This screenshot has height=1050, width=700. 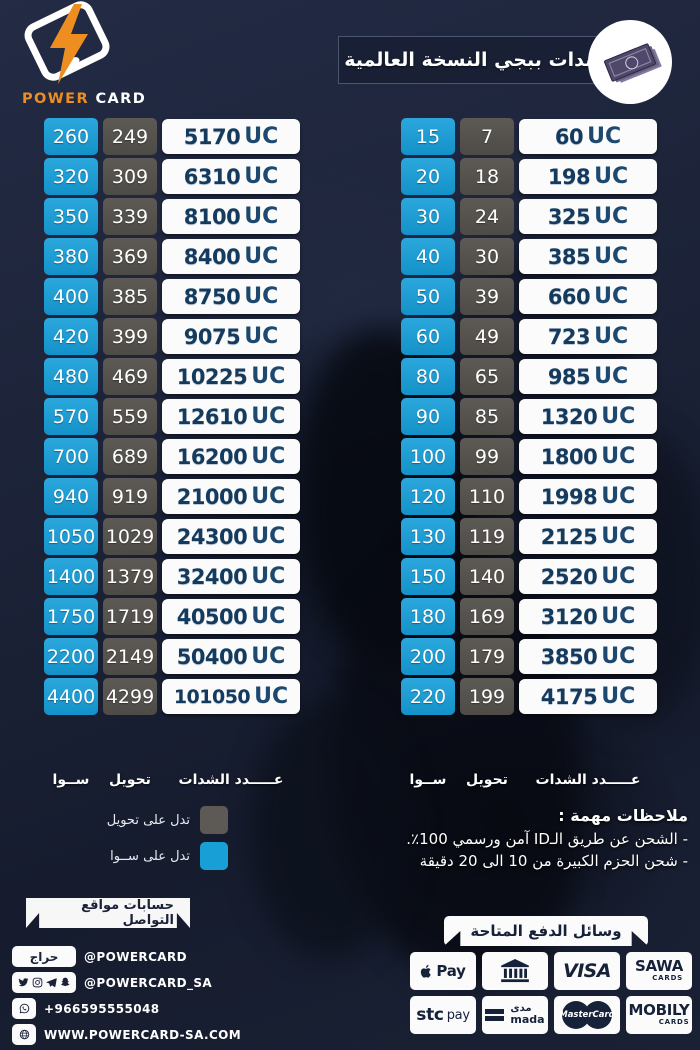 I want to click on cell-conversion-price: 399, so click(x=130, y=336).